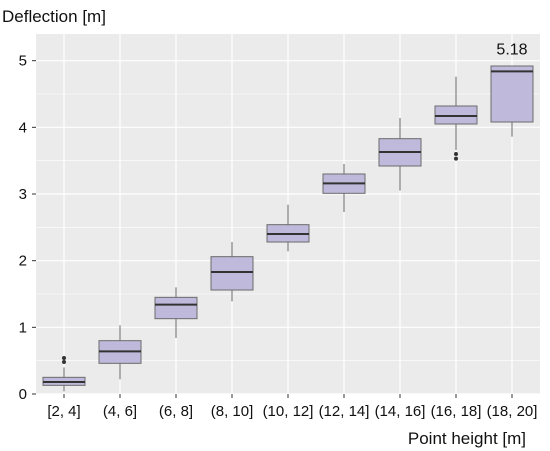 The image size is (550, 451). What do you see at coordinates (512, 411) in the screenshot?
I see `x-tick-label: (18, 20]` at bounding box center [512, 411].